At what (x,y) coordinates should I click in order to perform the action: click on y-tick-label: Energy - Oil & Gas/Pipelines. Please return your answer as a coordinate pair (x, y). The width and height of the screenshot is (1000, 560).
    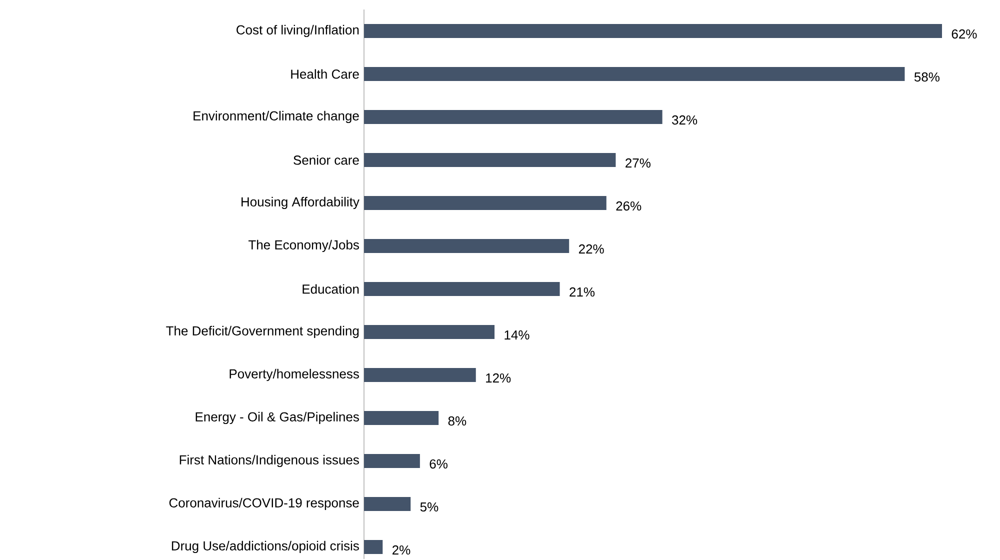
    Looking at the image, I should click on (277, 418).